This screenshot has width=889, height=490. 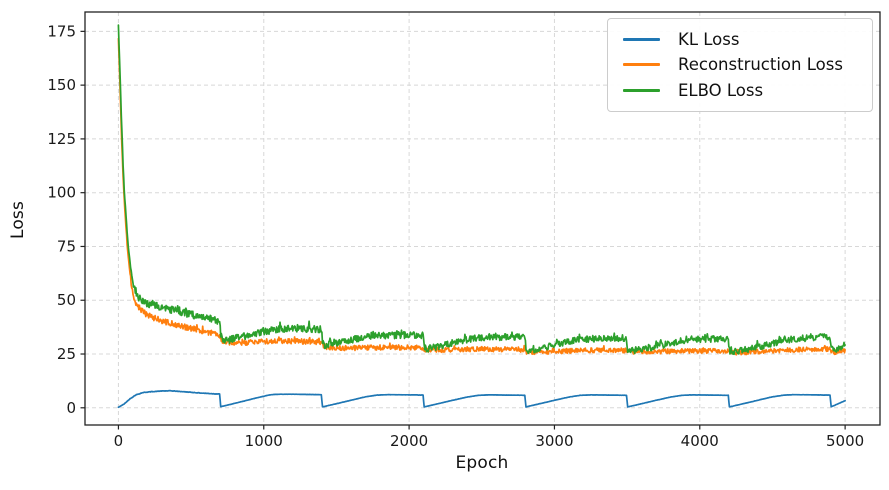 I want to click on legend: KL Loss Reconstruction Loss ELBO Loss, so click(x=740, y=65).